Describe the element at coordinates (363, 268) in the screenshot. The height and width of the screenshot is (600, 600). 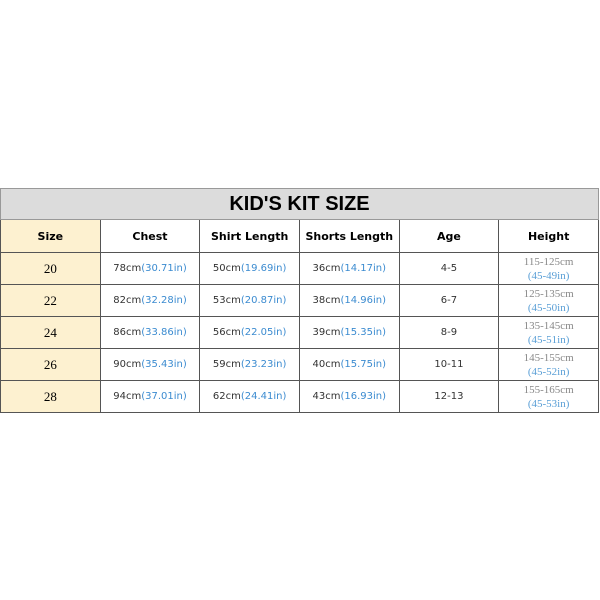
I see `shorts-in: (14.17in)` at that location.